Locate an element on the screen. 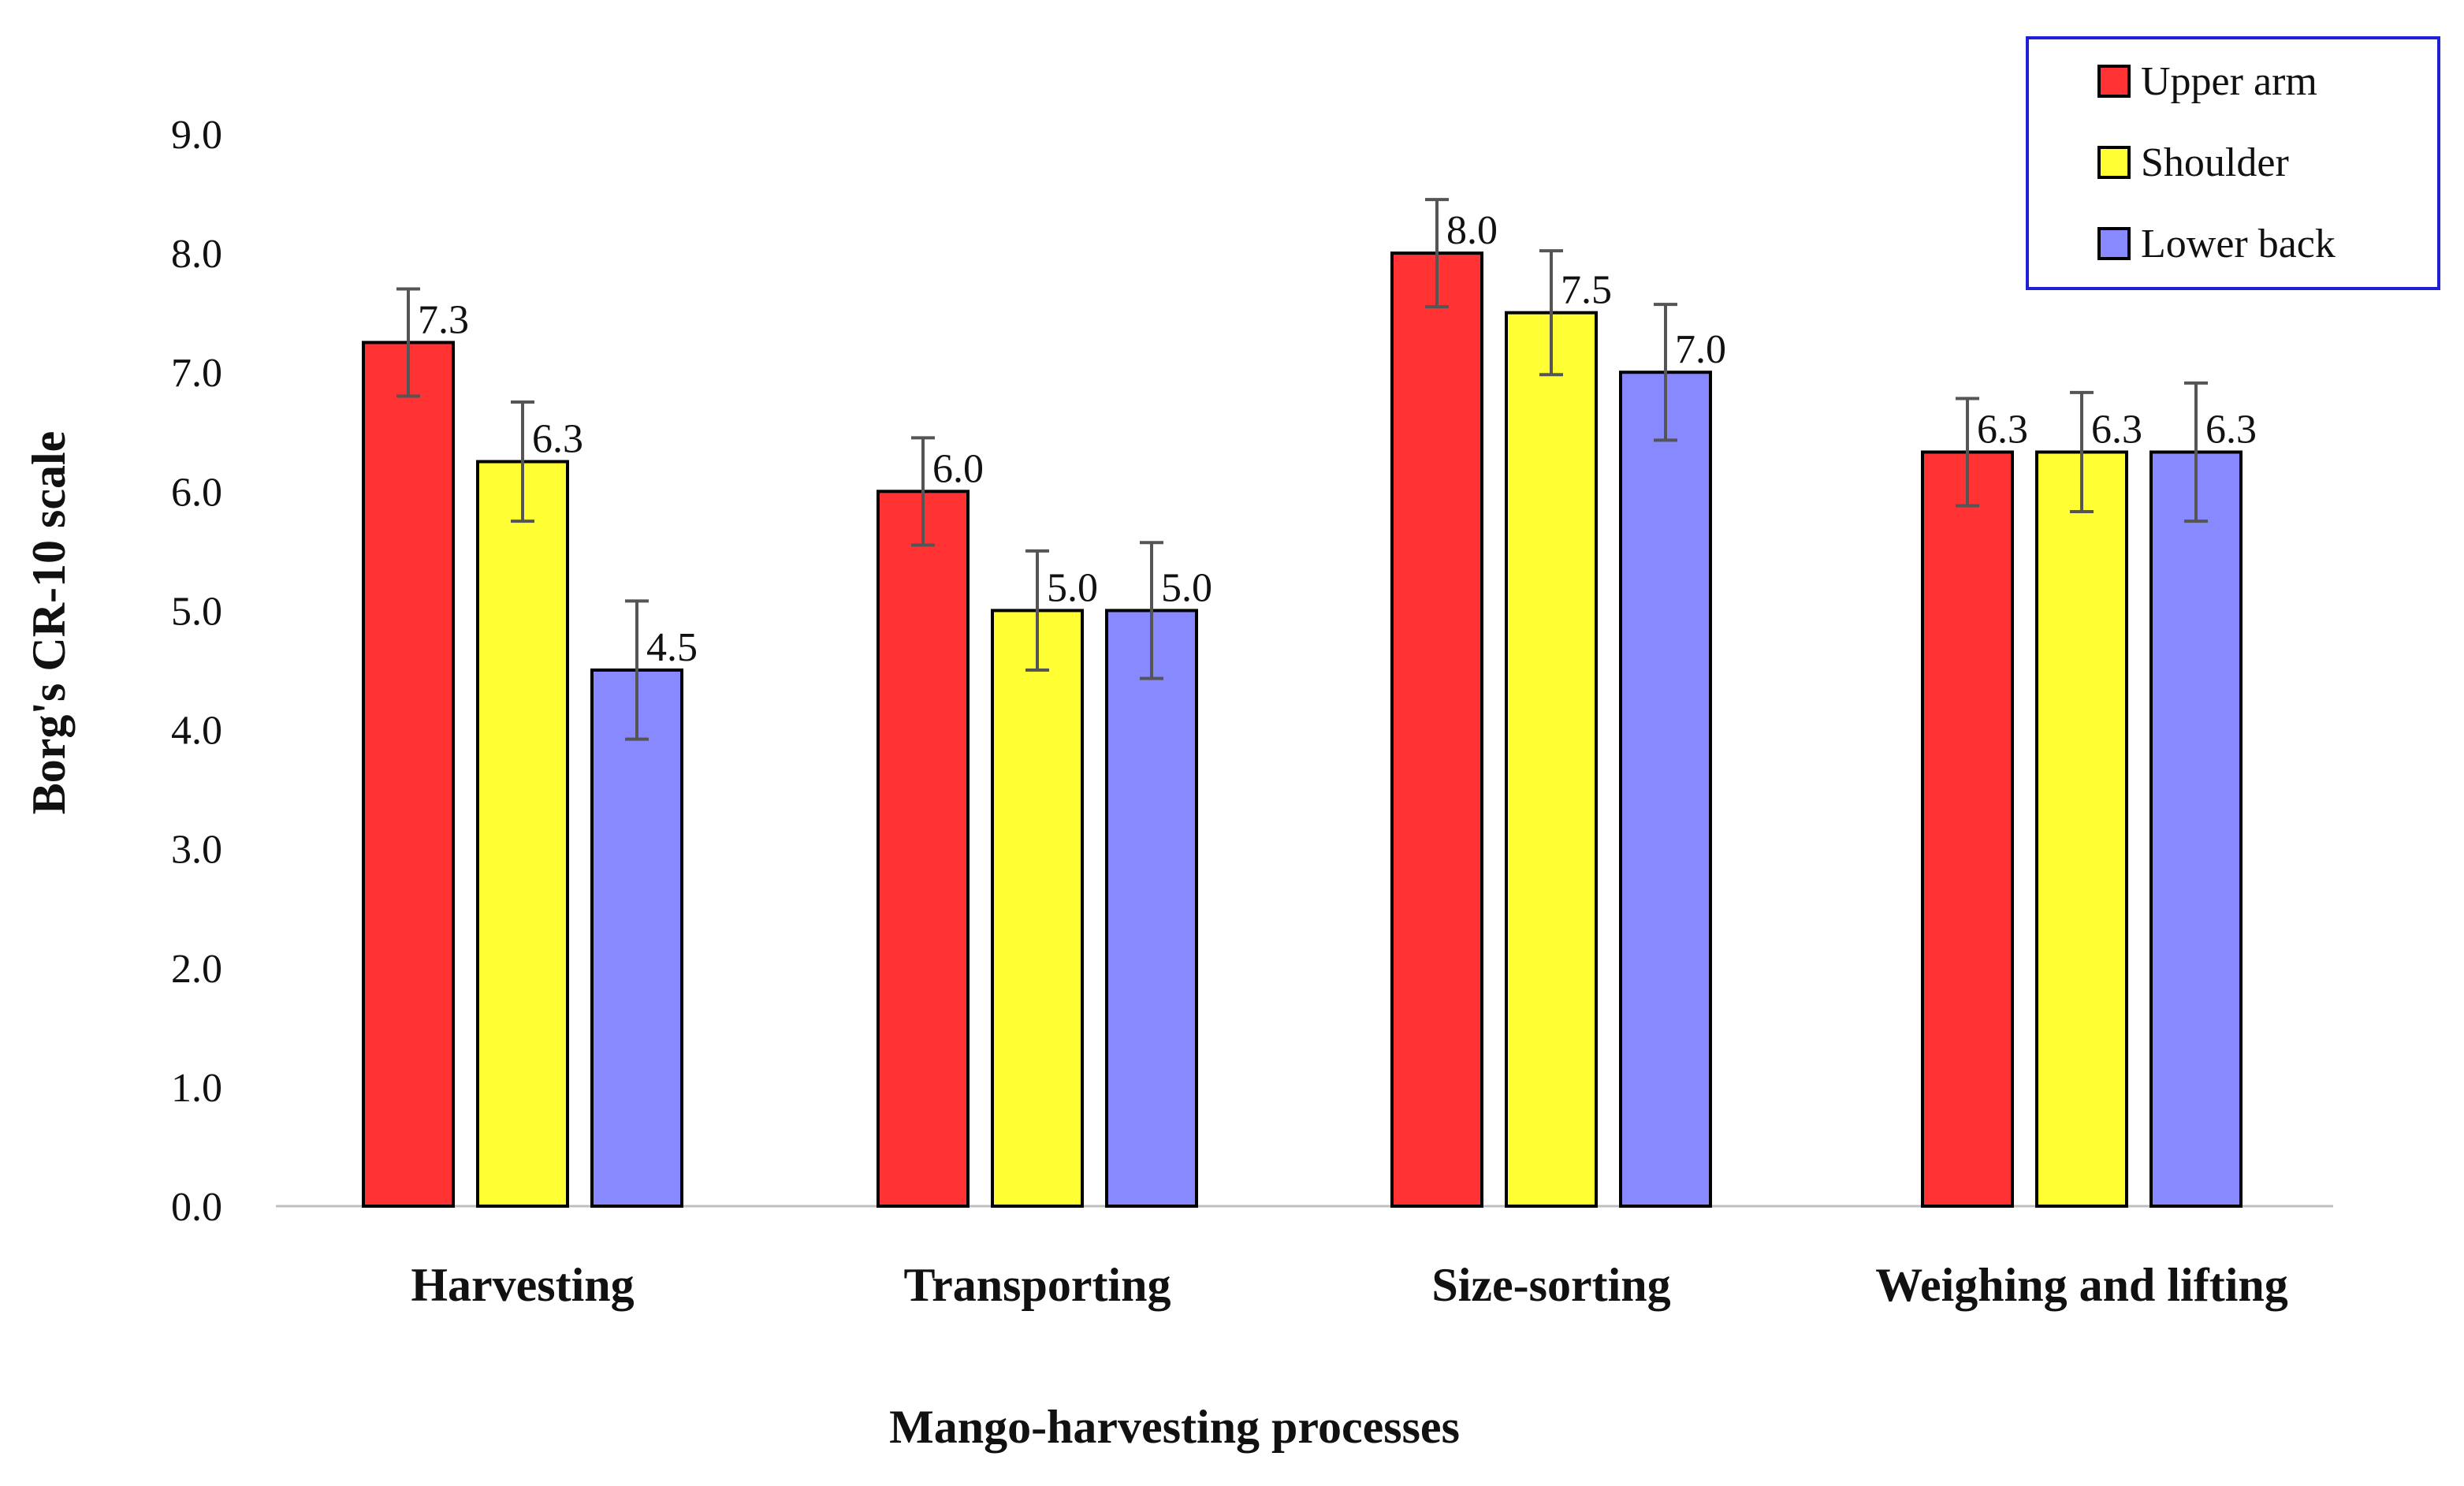  y-tick-label: 9.0 is located at coordinates (196, 135).